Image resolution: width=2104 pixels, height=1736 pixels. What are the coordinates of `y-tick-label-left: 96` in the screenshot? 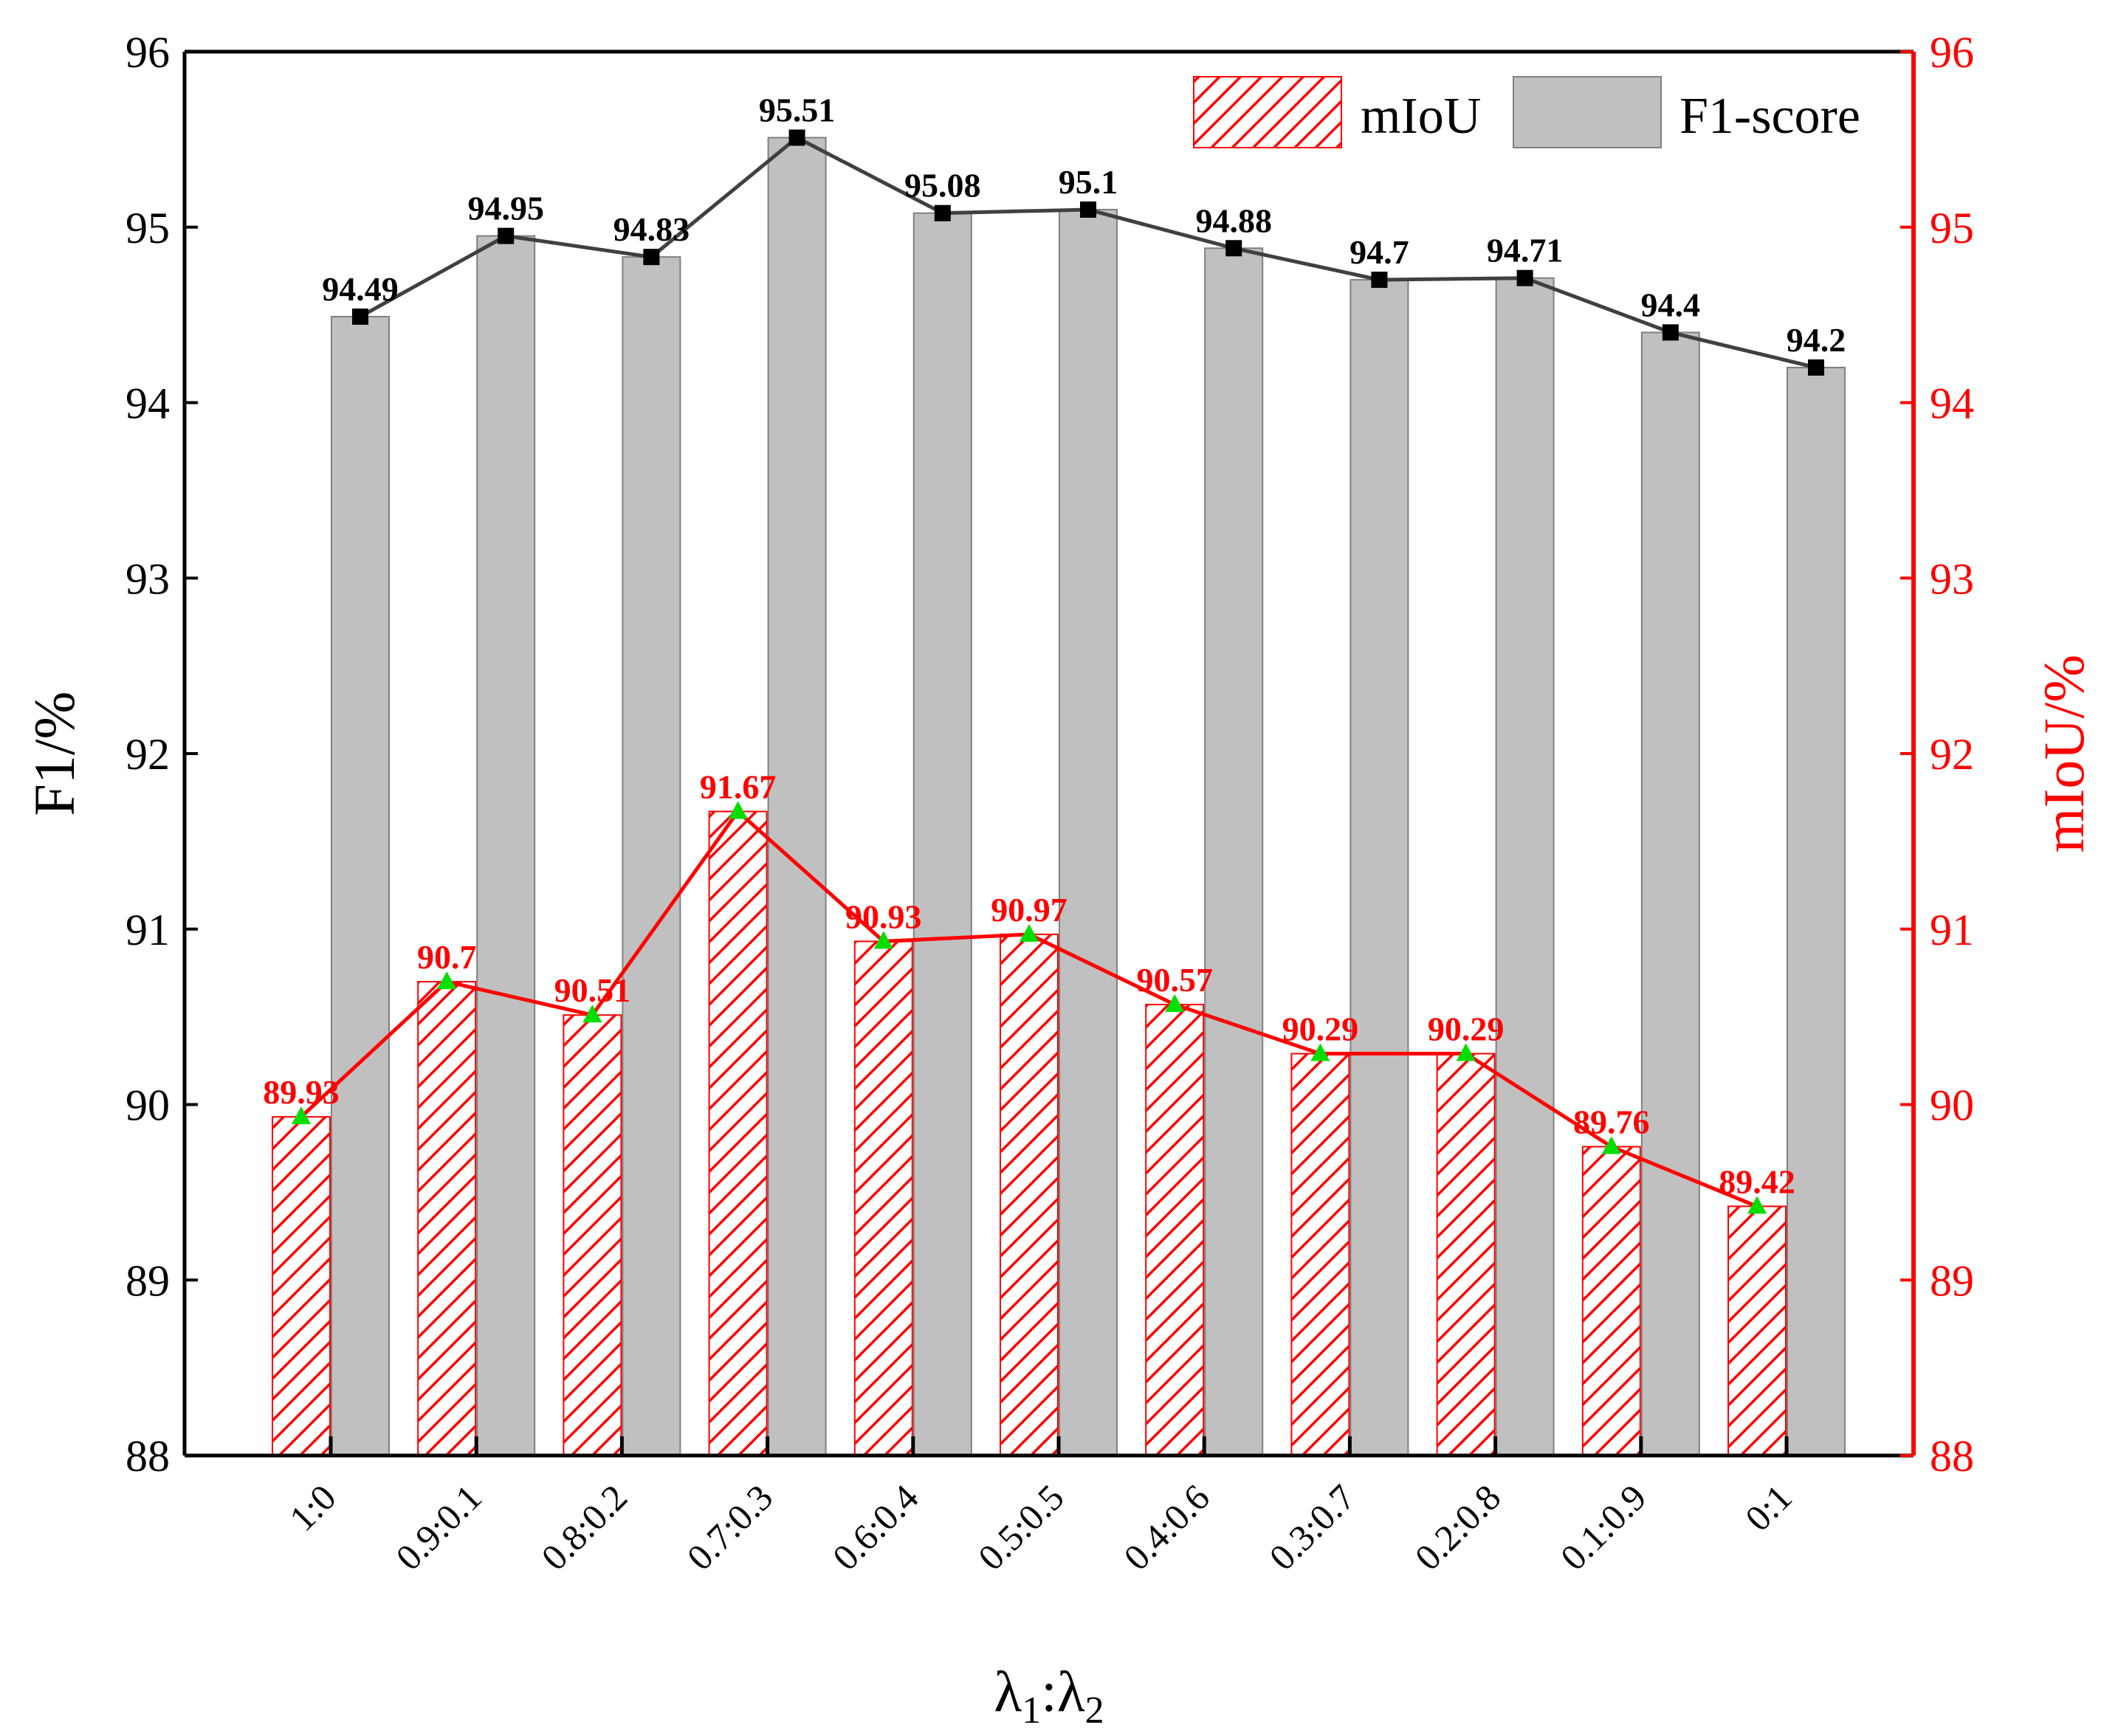 It's located at (148, 52).